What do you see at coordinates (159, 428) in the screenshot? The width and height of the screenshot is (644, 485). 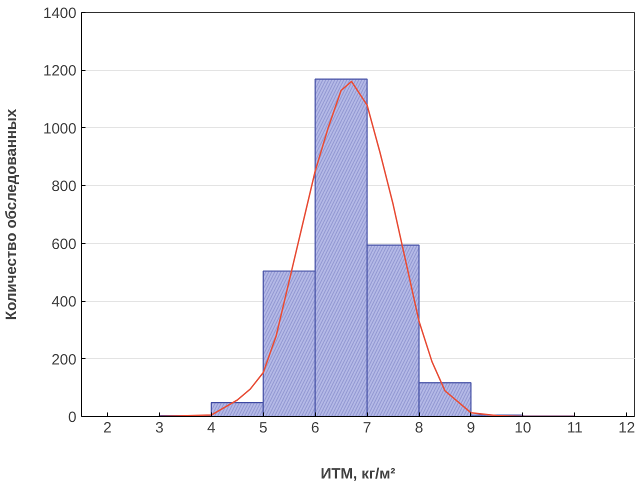 I see `x-tick-label: 3` at bounding box center [159, 428].